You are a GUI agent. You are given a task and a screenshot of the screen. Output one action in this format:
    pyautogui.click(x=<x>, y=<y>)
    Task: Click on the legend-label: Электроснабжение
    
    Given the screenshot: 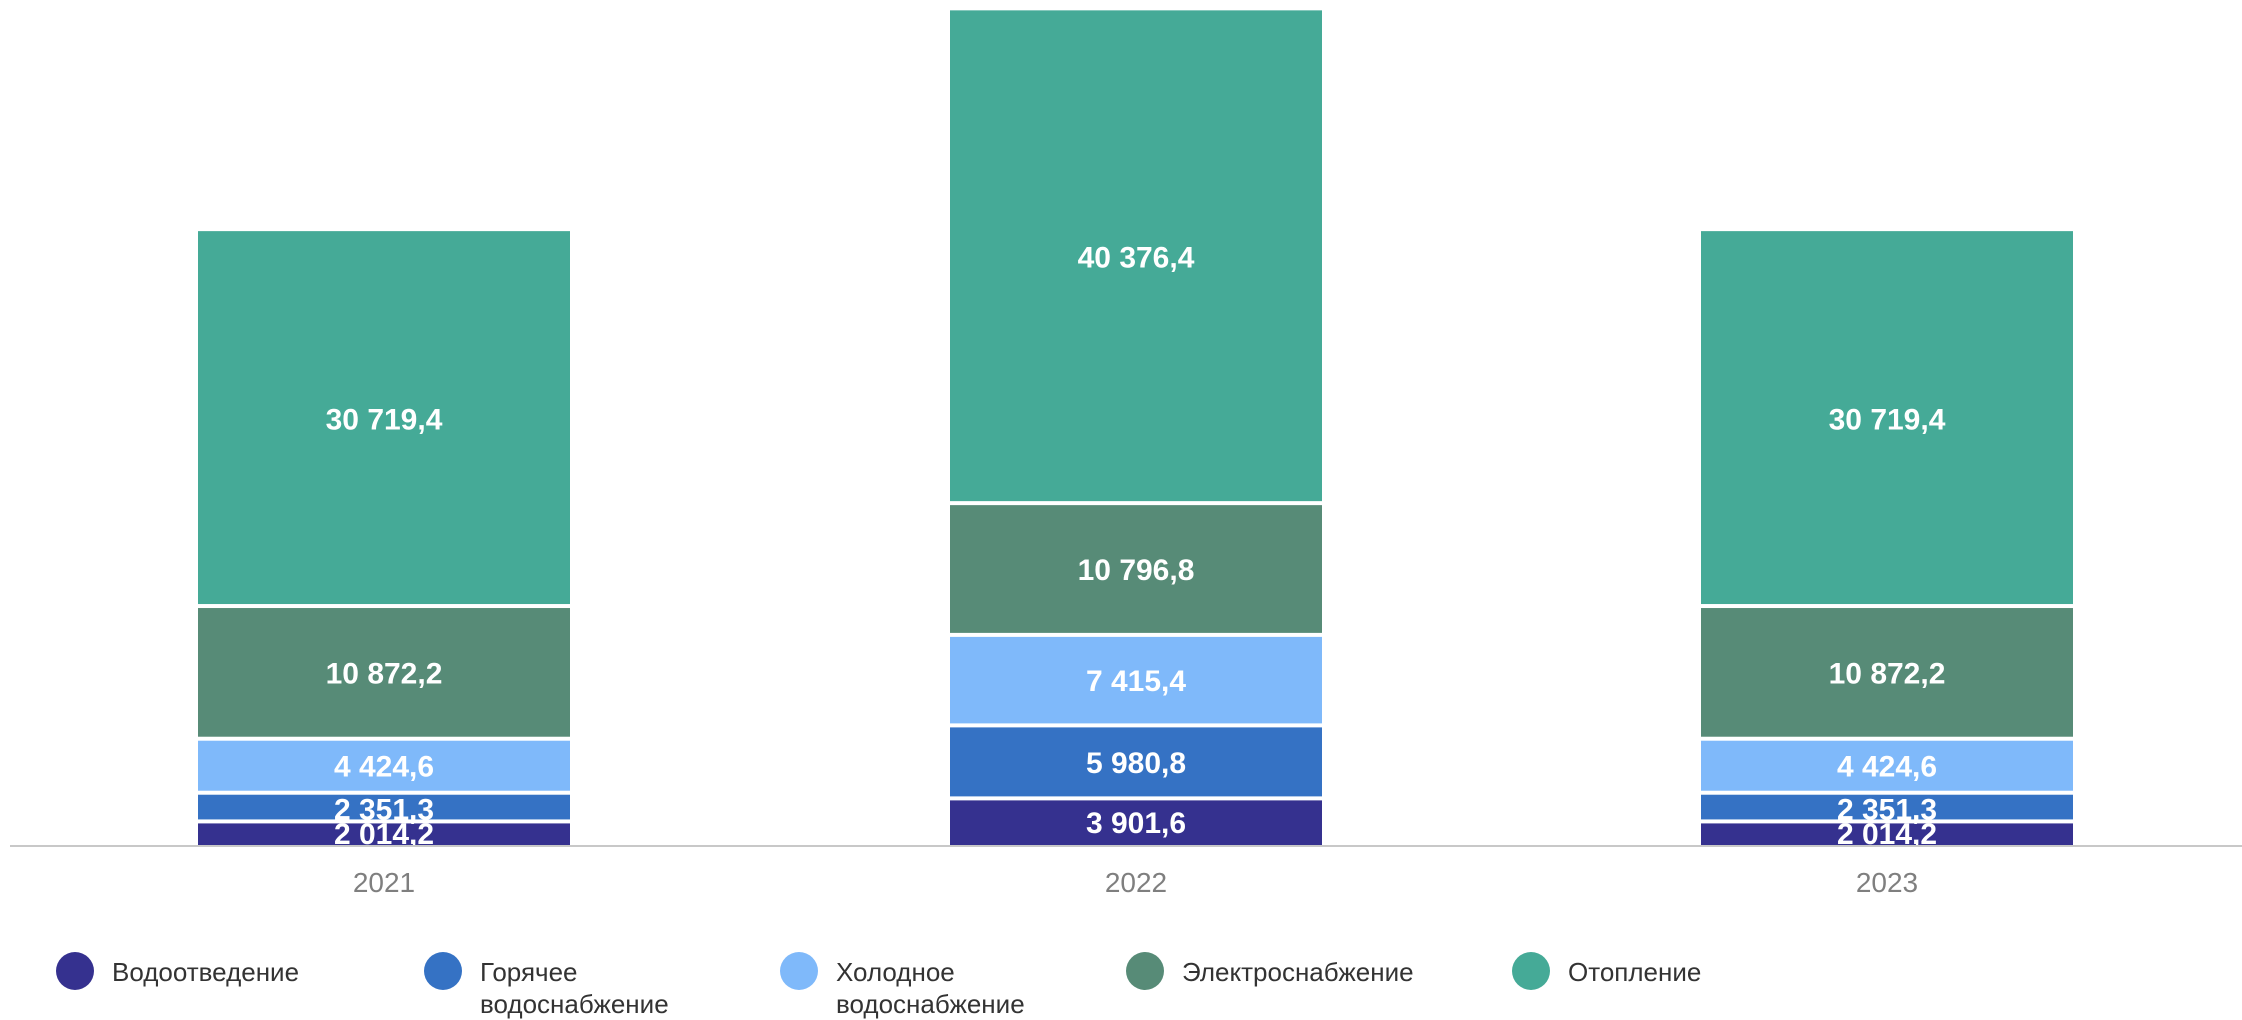 What is the action you would take?
    pyautogui.click(x=1298, y=972)
    